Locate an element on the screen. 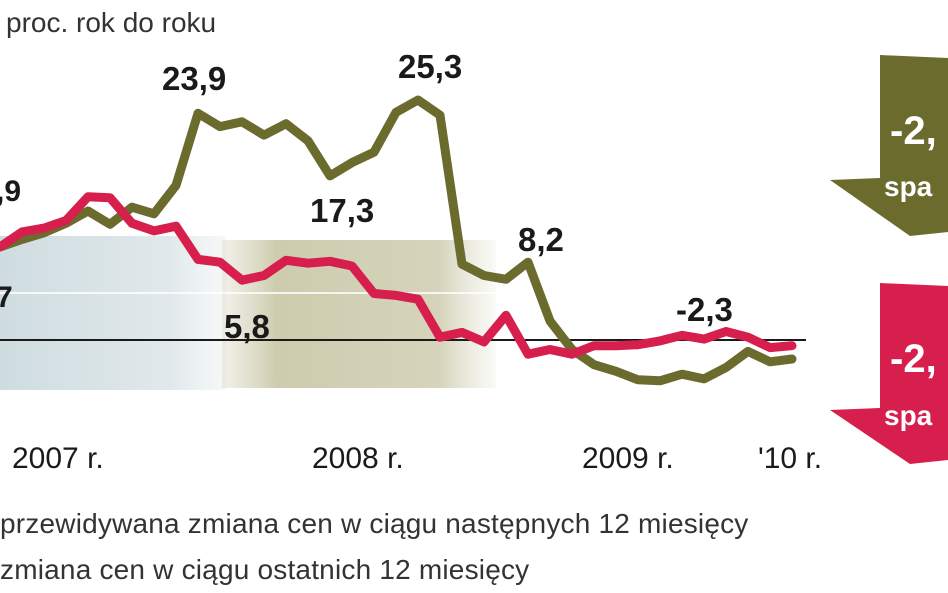 This screenshot has height=593, width=948. x-label-2010: '10 r. is located at coordinates (790, 458).